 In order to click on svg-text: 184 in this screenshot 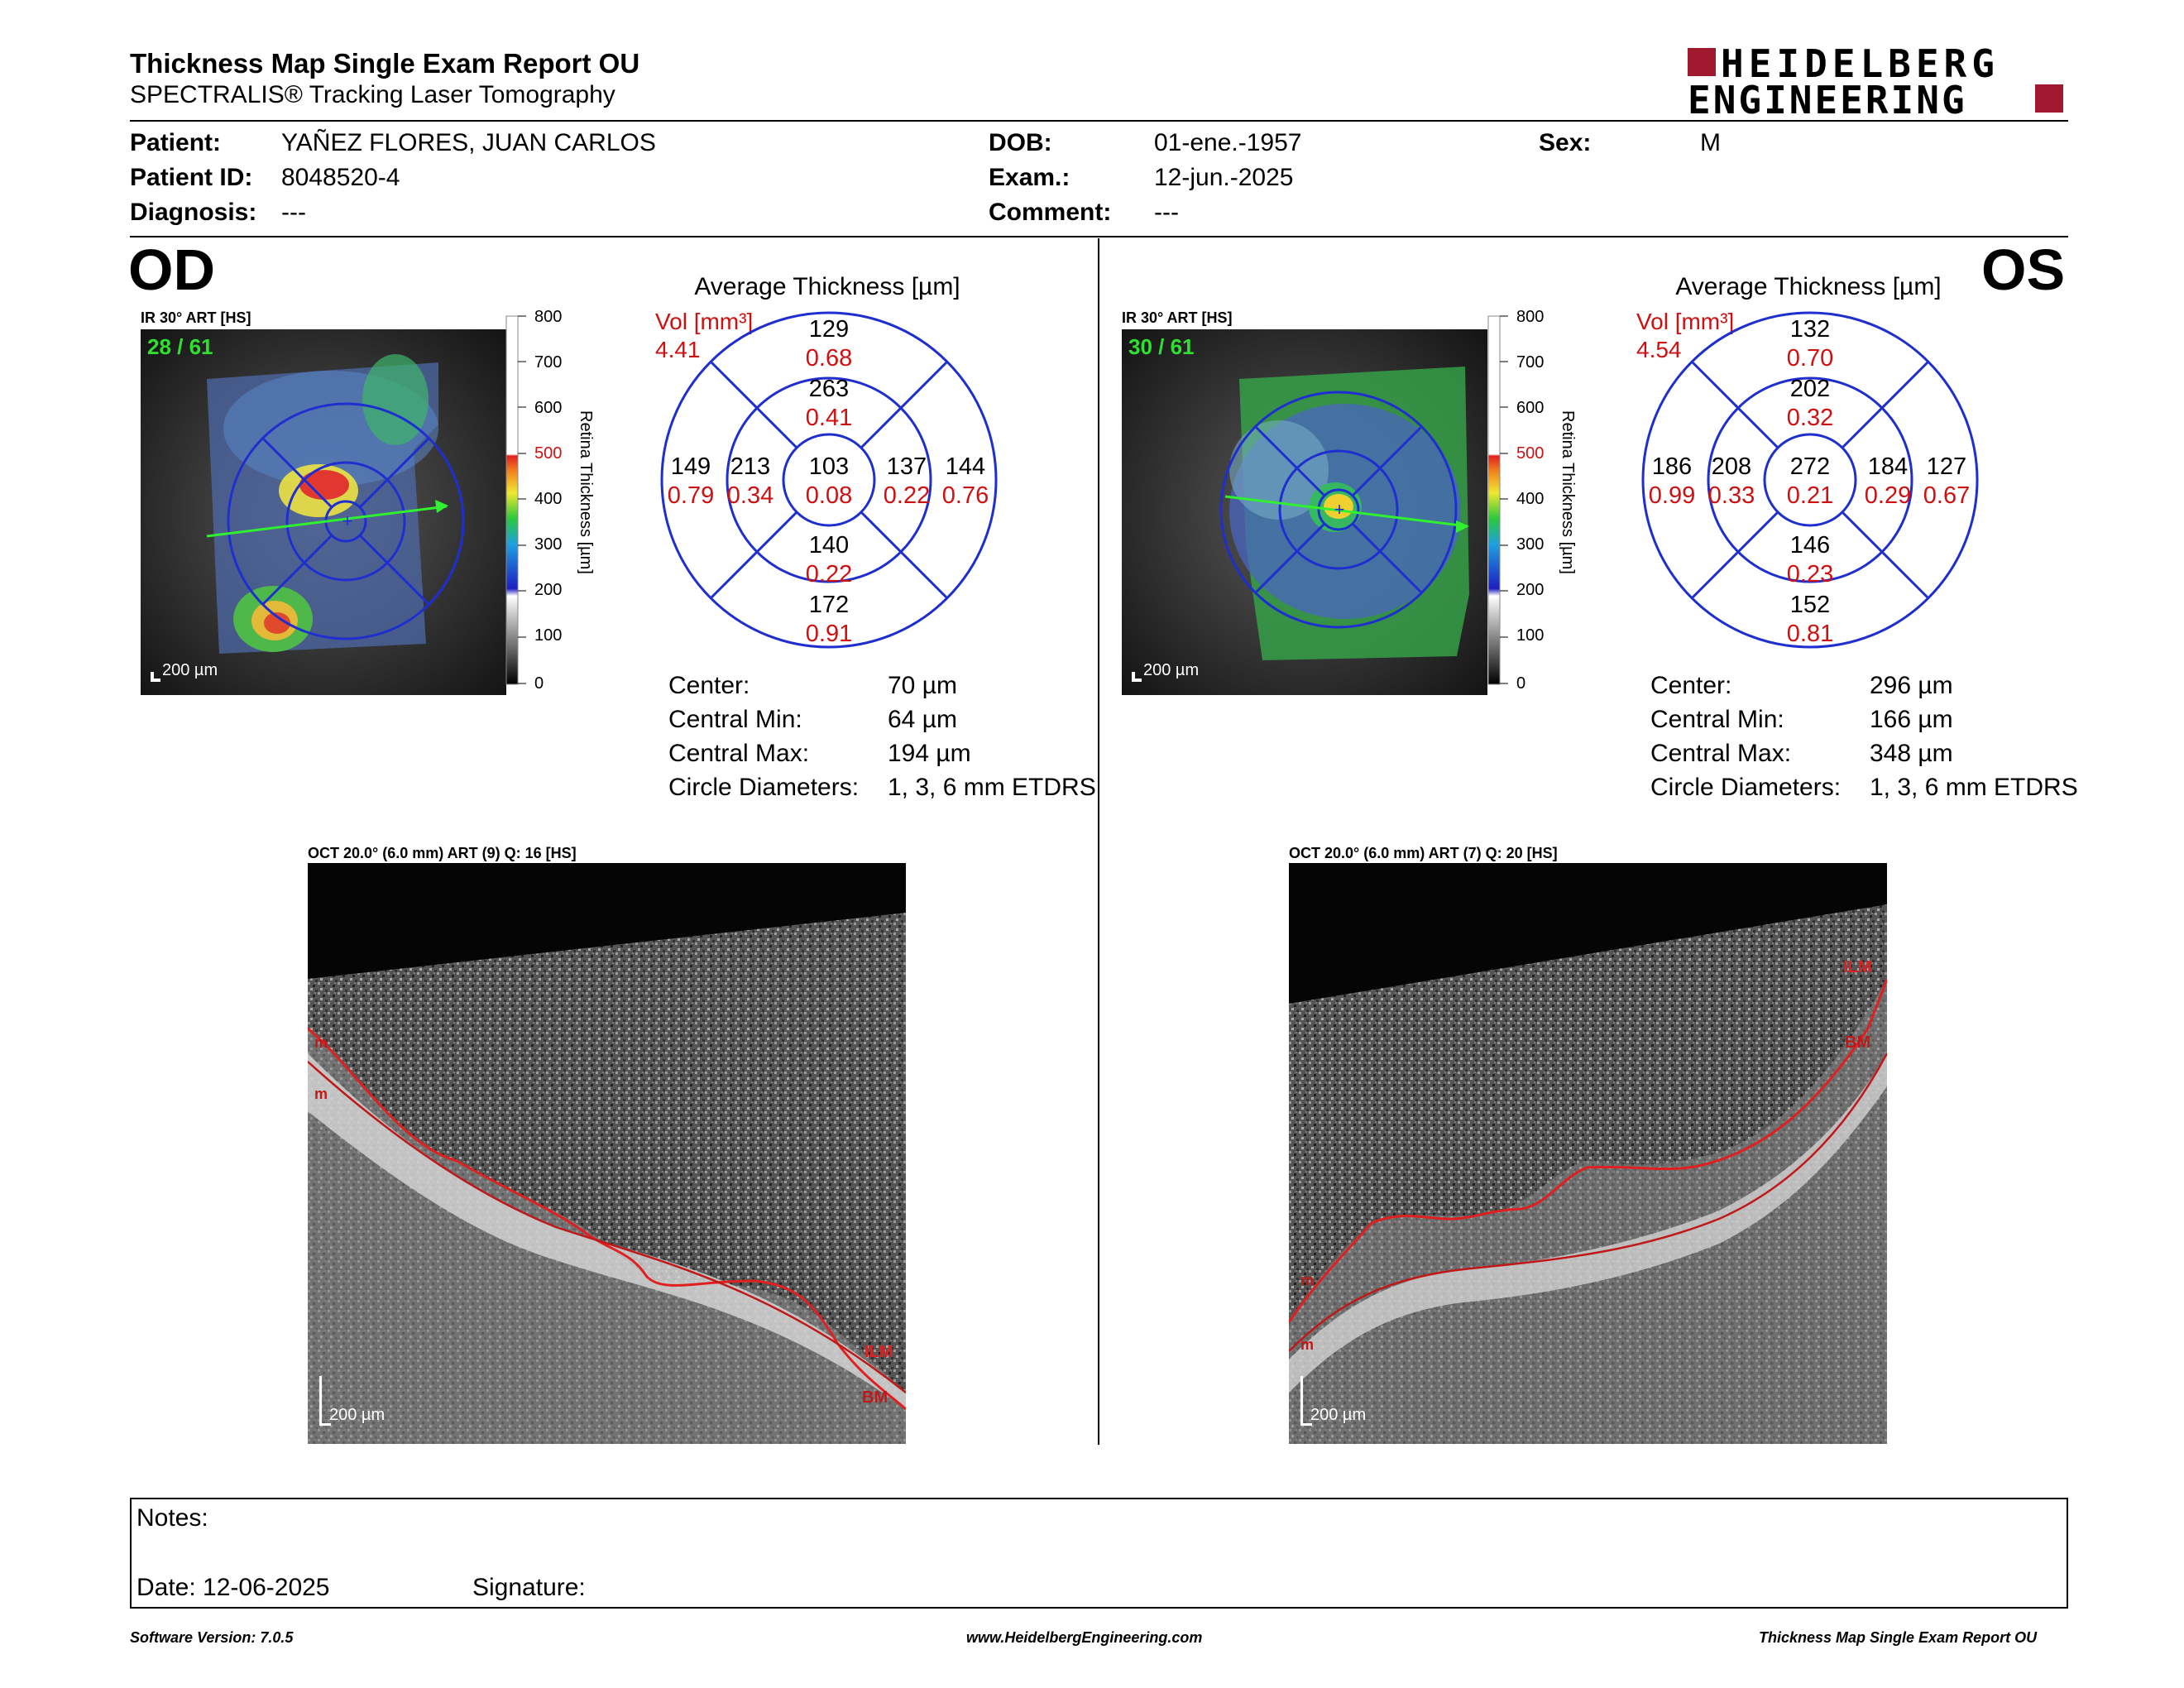, I will do `click(1888, 466)`.